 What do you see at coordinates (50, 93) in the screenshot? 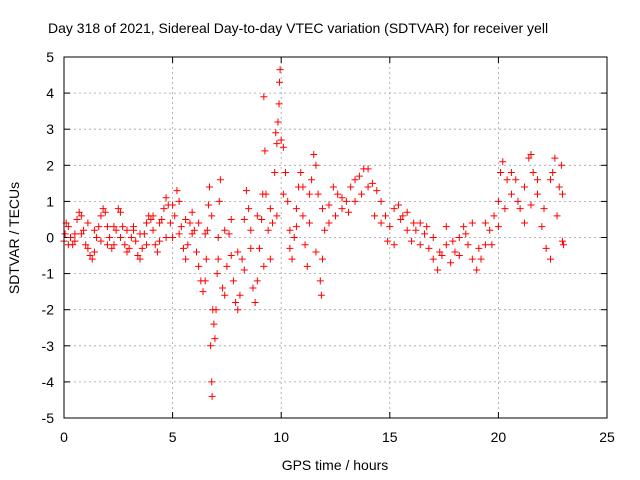
I see `y-tick-label: 4` at bounding box center [50, 93].